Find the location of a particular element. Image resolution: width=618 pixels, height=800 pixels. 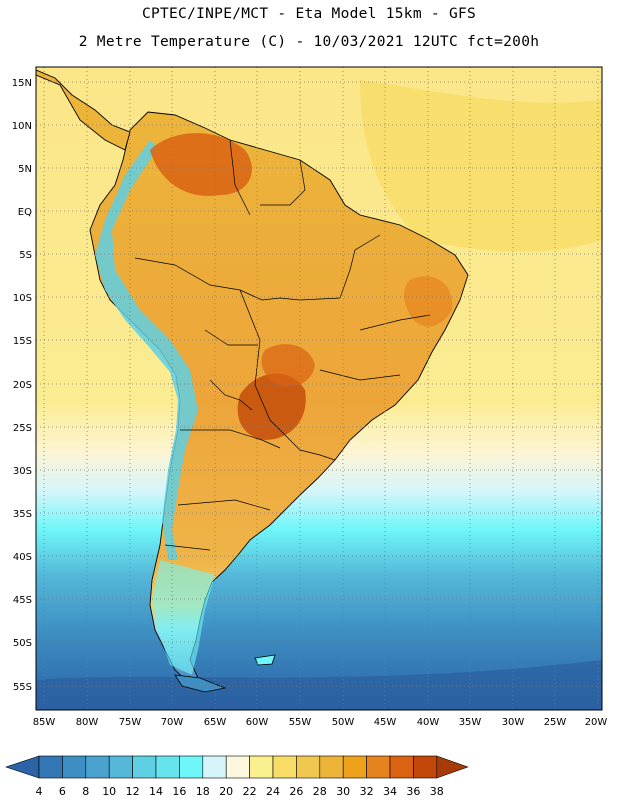

lon-label-30w: 30W is located at coordinates (513, 722).